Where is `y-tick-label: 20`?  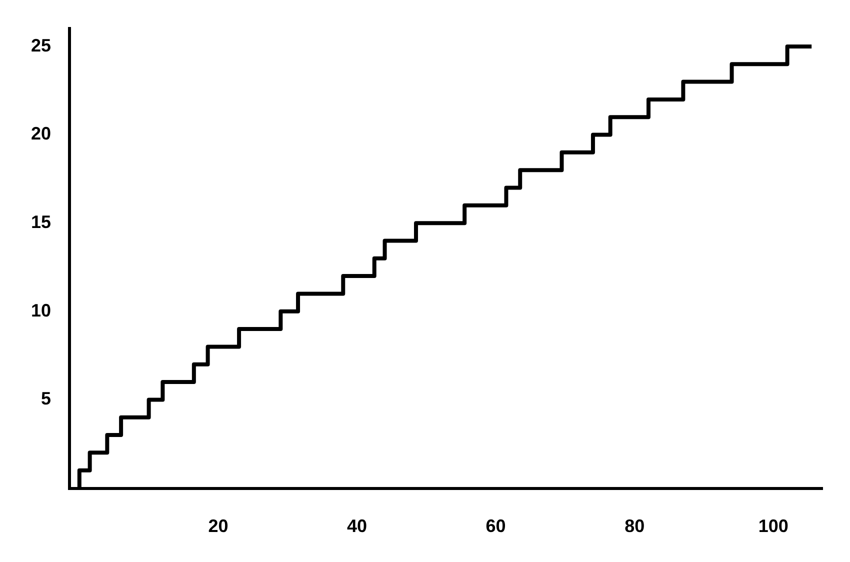
y-tick-label: 20 is located at coordinates (40, 134).